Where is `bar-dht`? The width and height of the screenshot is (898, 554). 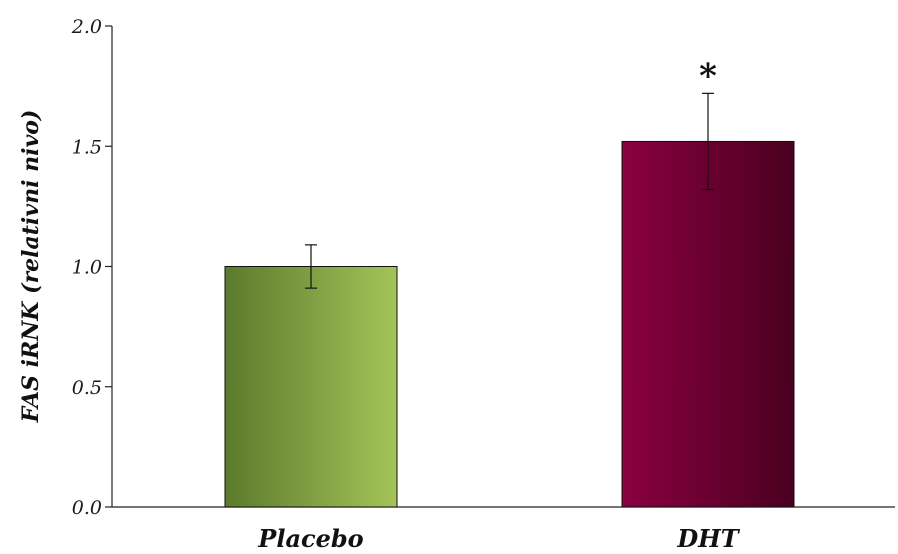 bar-dht is located at coordinates (708, 324).